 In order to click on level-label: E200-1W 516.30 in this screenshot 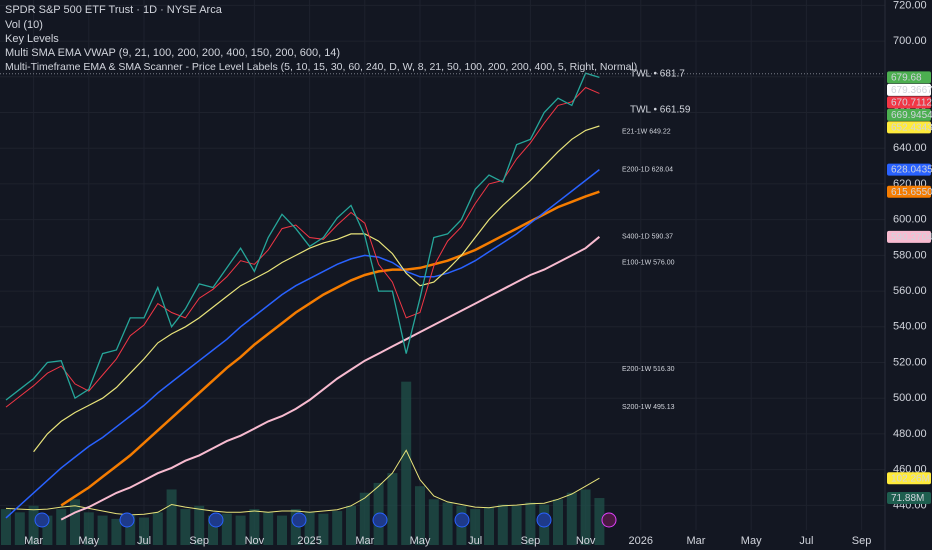, I will do `click(648, 369)`.